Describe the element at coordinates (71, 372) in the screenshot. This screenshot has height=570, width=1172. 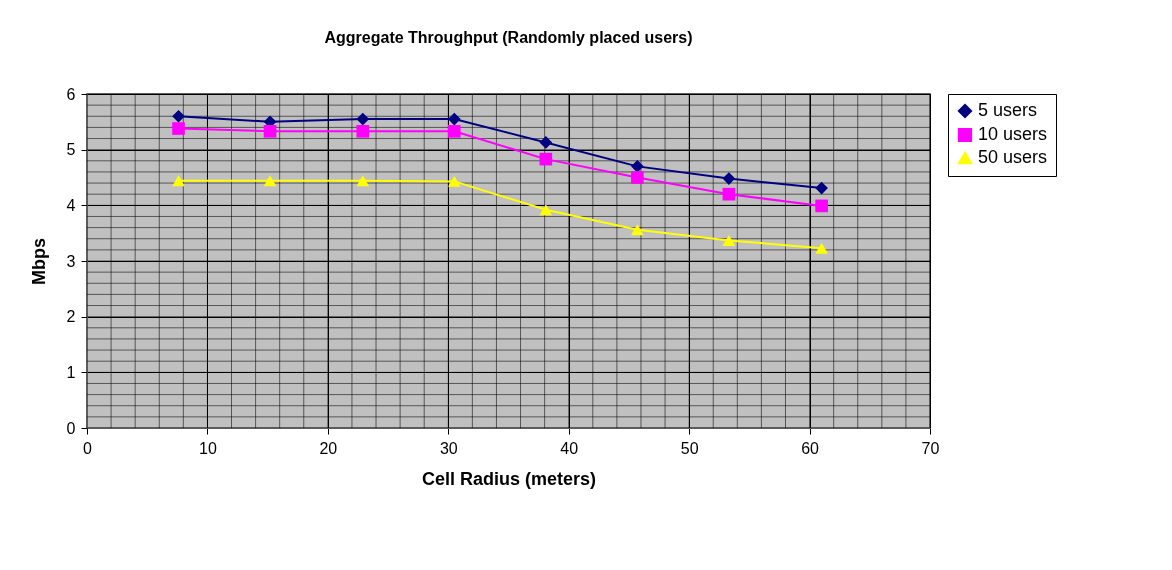
I see `y-tick-label: 1` at that location.